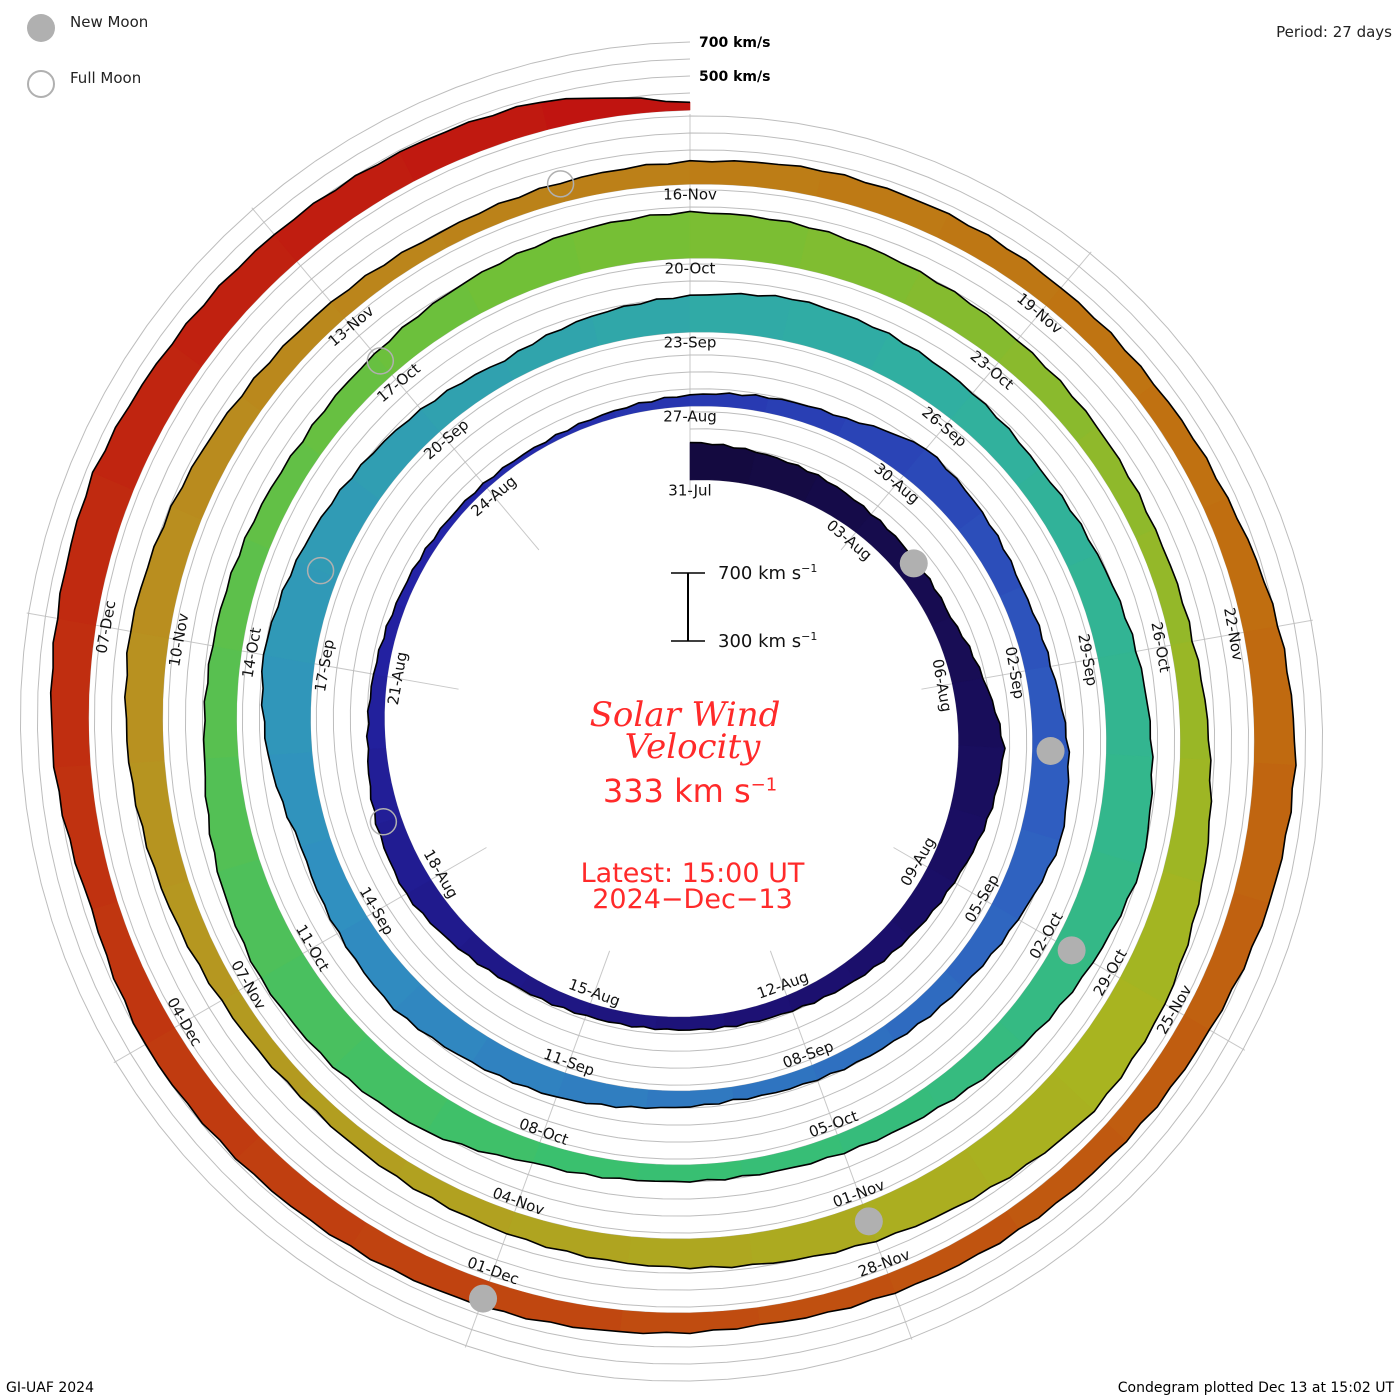  Describe the element at coordinates (768, 641) in the screenshot. I see `scale-bottom-label: 300 km s−1` at that location.